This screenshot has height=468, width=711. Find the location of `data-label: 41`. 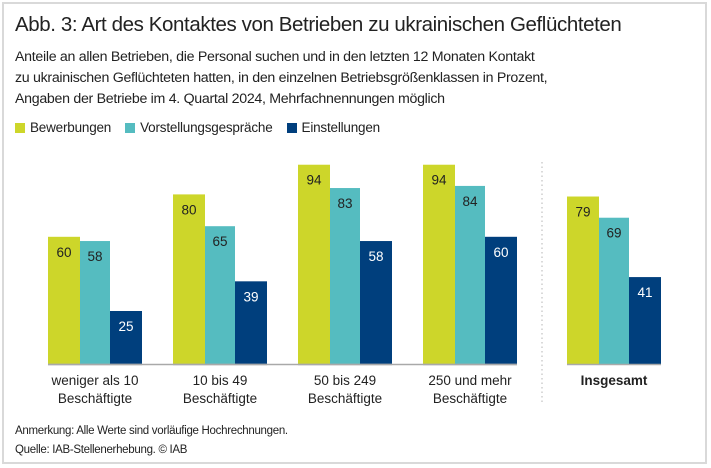

data-label: 41 is located at coordinates (644, 292).